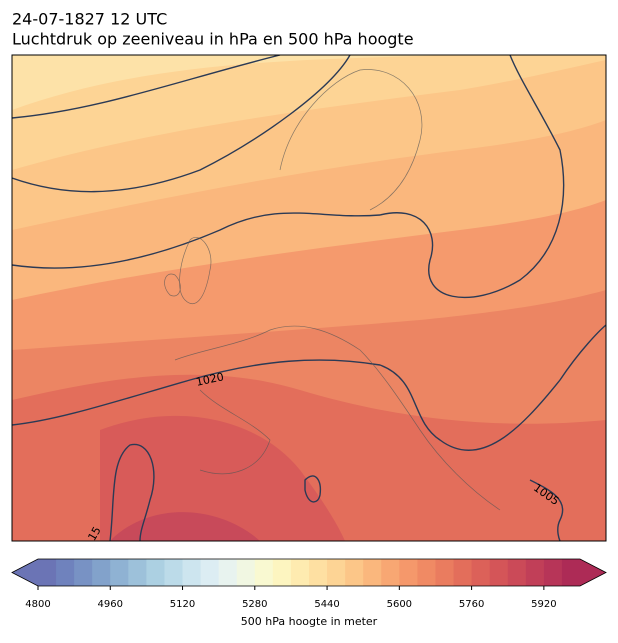 The height and width of the screenshot is (643, 618). What do you see at coordinates (89, 19) in the screenshot?
I see `title: 24-07-1827 12 UTC` at bounding box center [89, 19].